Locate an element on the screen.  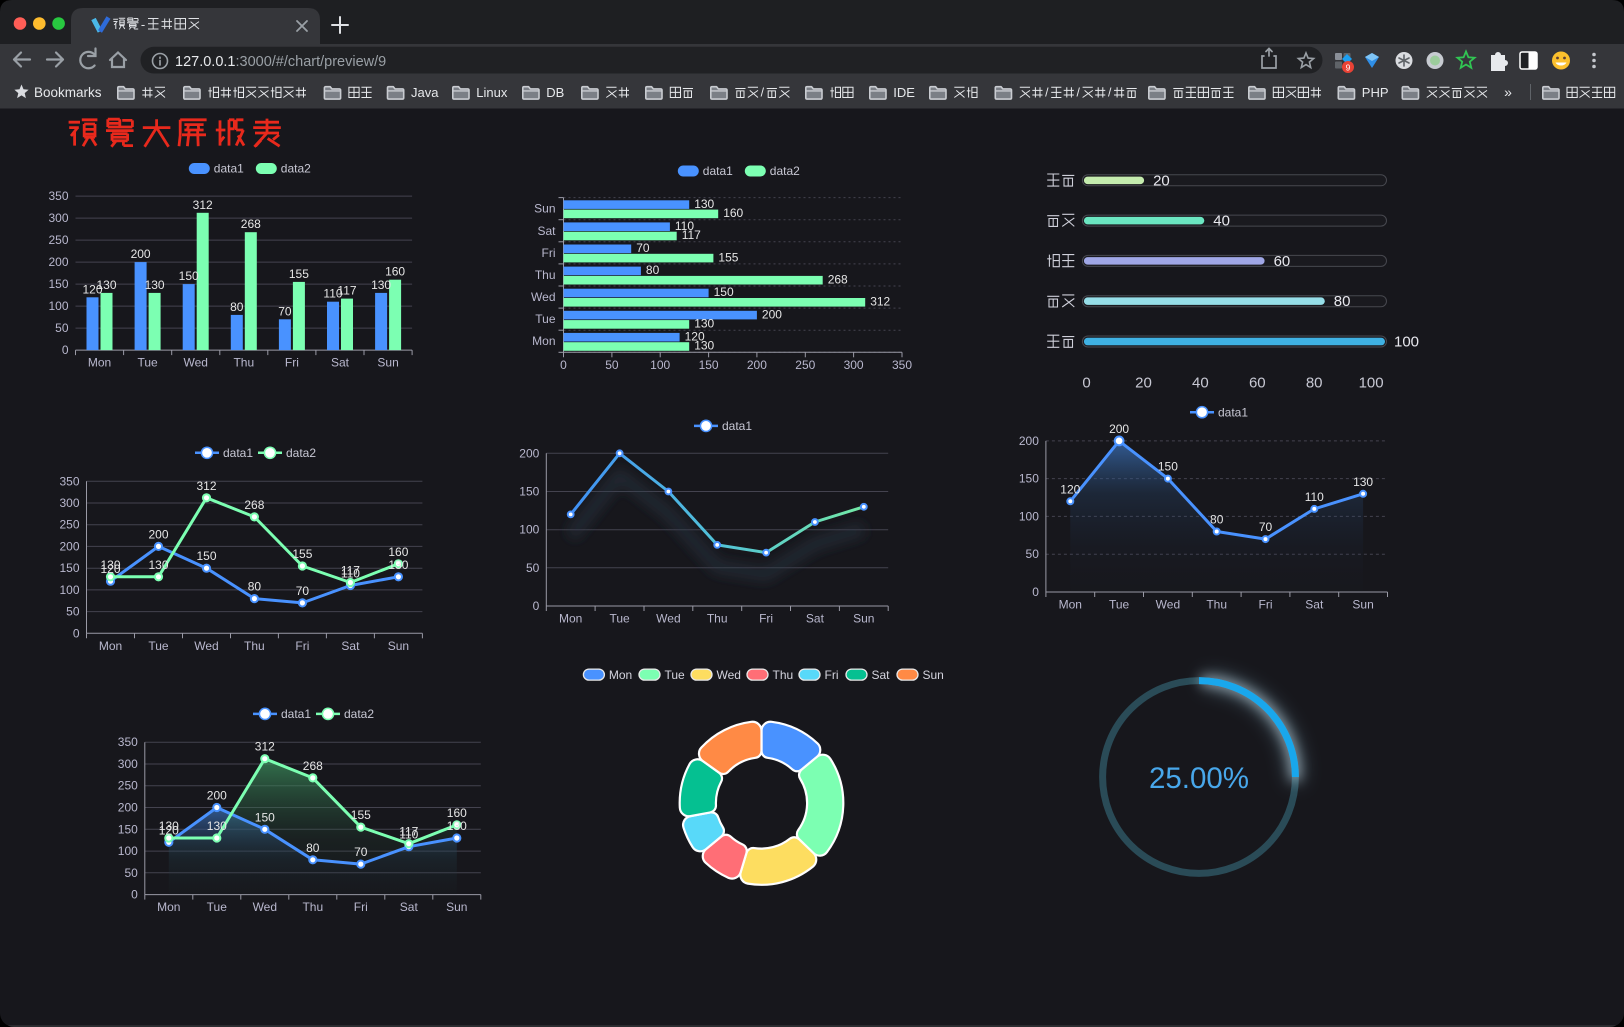
svg-text: 40 is located at coordinates (1221, 221).